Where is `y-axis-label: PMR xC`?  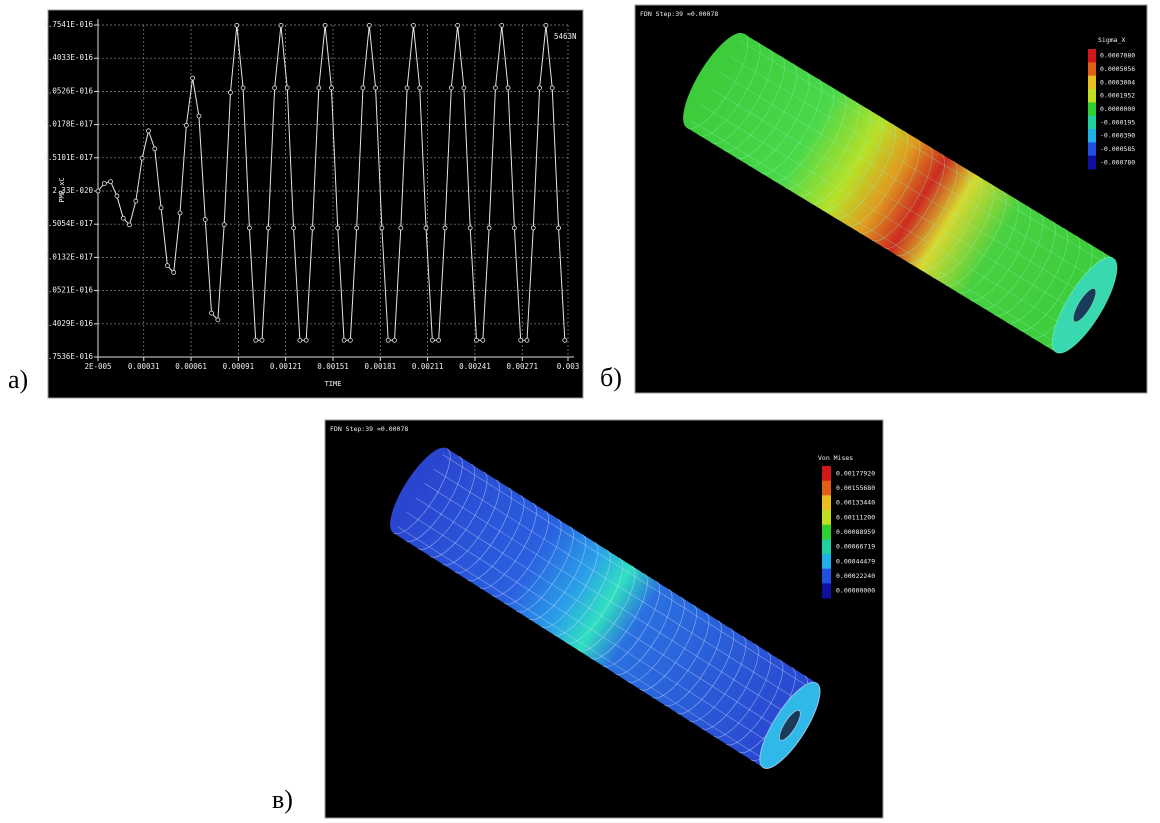
y-axis-label: PMR xC is located at coordinates (62, 189).